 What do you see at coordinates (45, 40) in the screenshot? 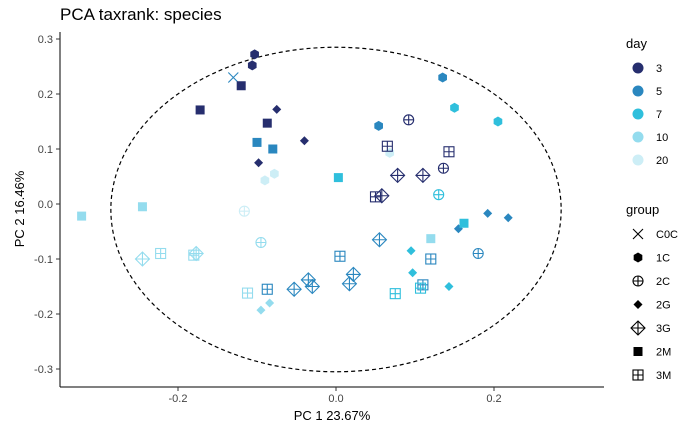
I see `y-tick-label: 0.3` at bounding box center [45, 40].